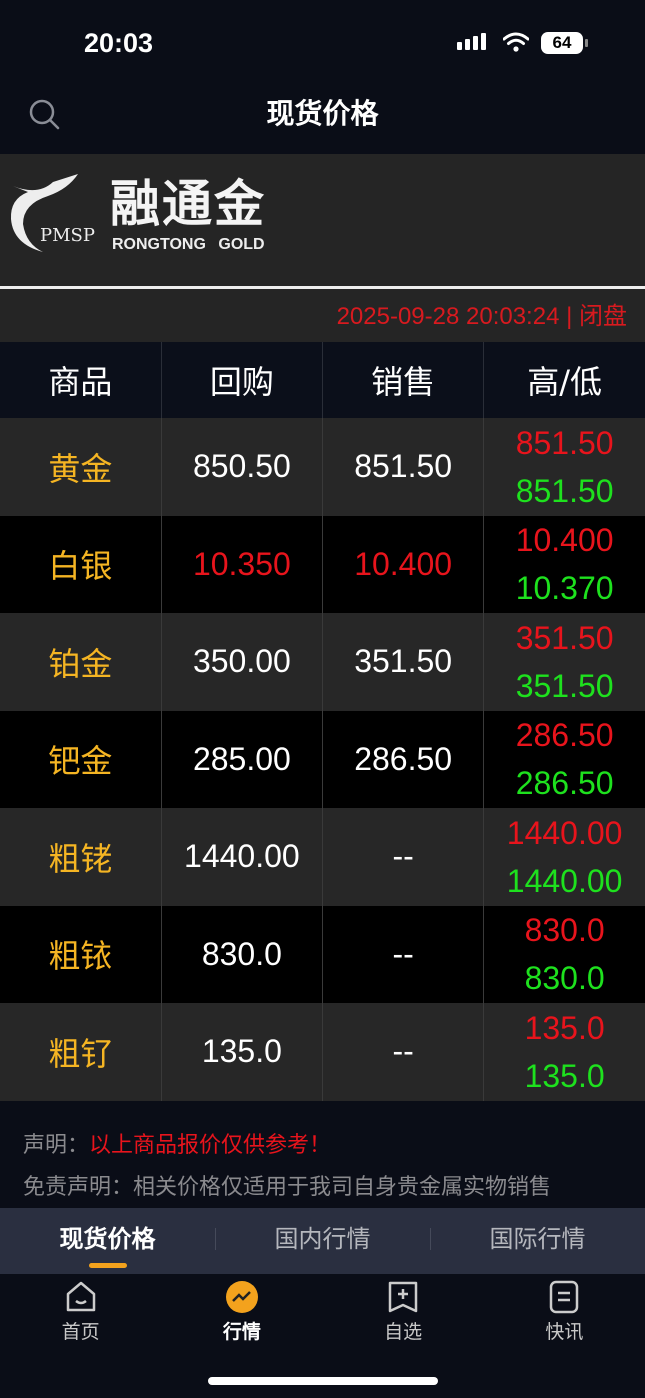  What do you see at coordinates (402, 759) in the screenshot?
I see `sell-price: 286.50` at bounding box center [402, 759].